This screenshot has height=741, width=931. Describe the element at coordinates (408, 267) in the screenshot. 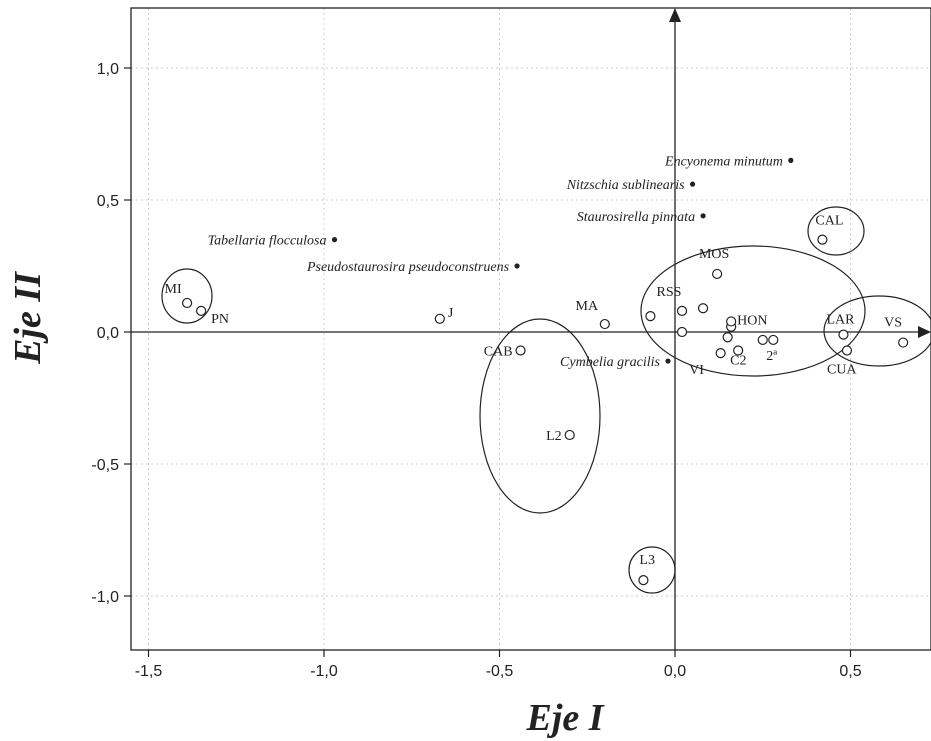

I see `species-label: Pseudostaurosira pseudoconstruens` at that location.